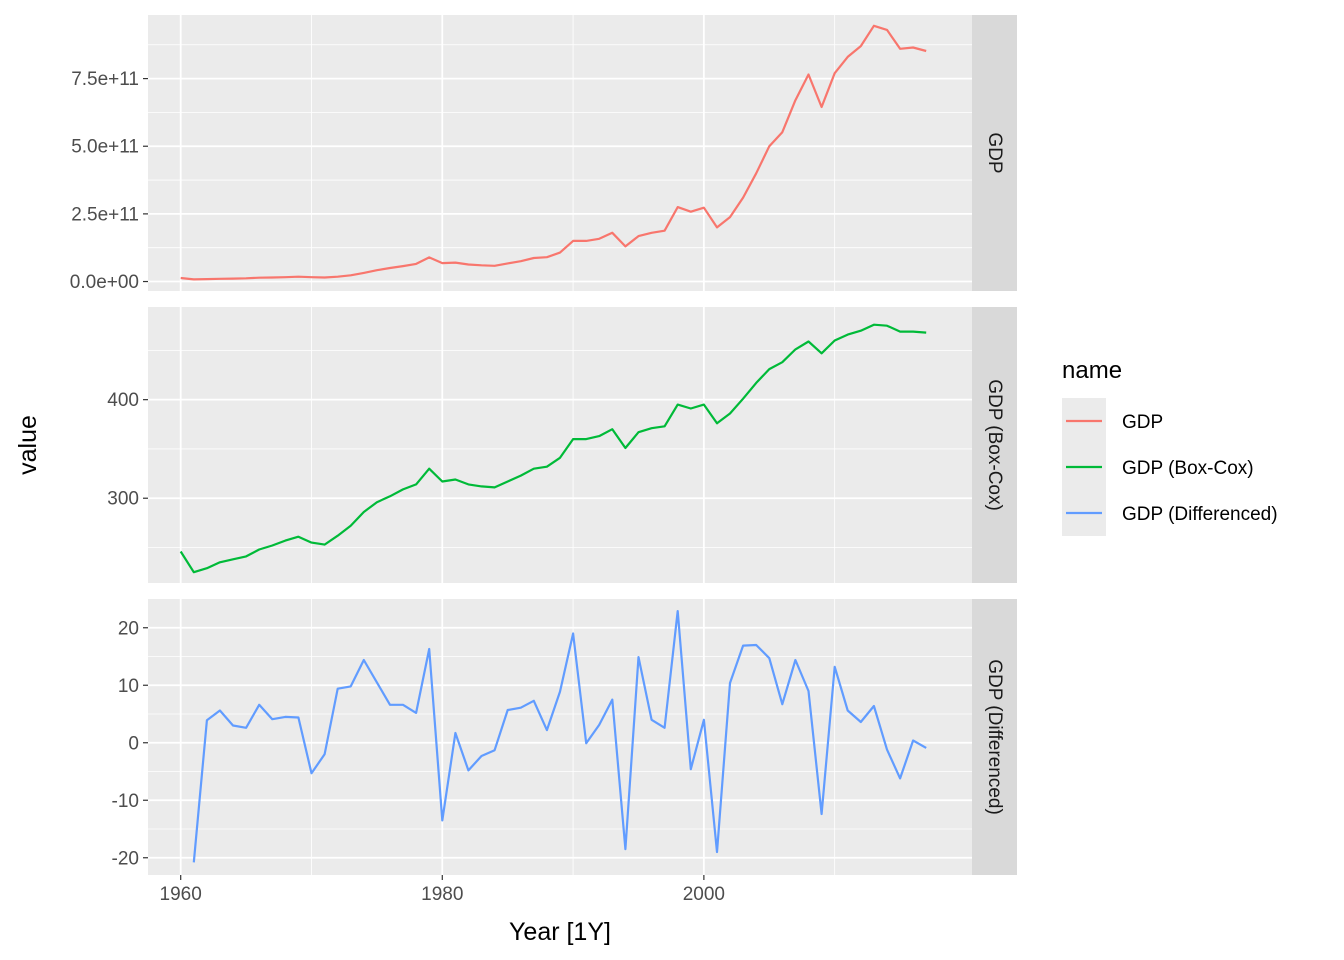 The width and height of the screenshot is (1344, 960). What do you see at coordinates (553, 448) in the screenshot?
I see `series-line-gdp-box-cox` at bounding box center [553, 448].